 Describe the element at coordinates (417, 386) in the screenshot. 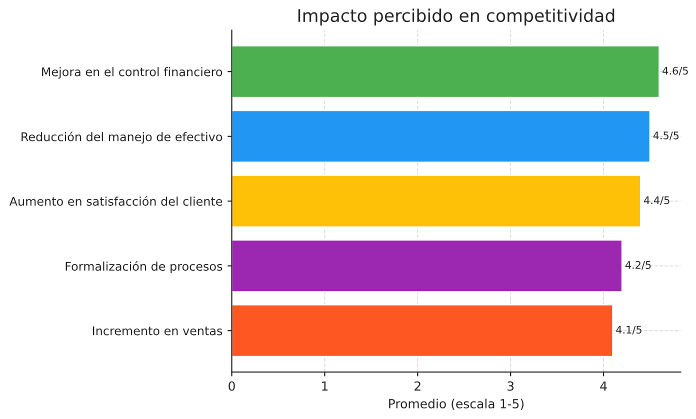

I see `x-tick-label: 2` at that location.